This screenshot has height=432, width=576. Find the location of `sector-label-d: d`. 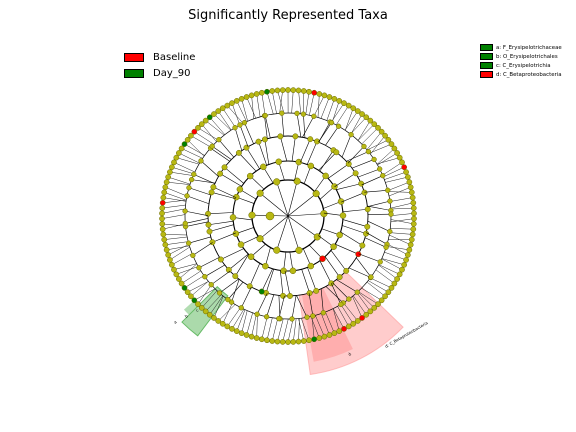

sector-label-d: d is located at coordinates (350, 353).